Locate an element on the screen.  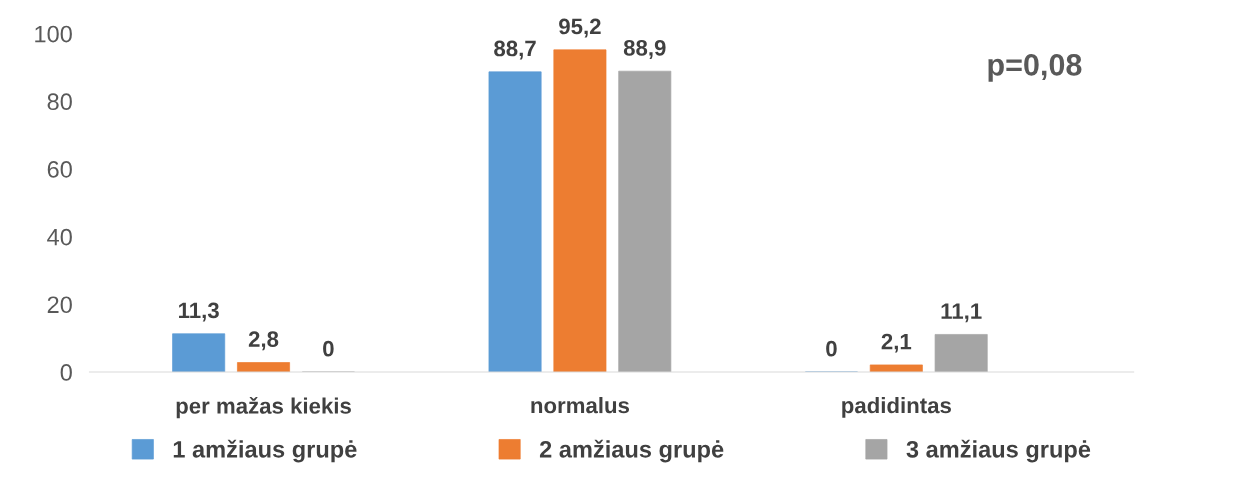
x-tick-label: normalus is located at coordinates (580, 405).